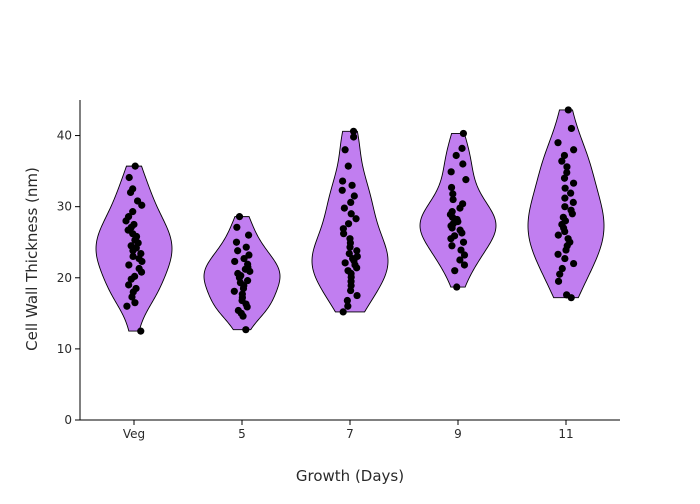 Image resolution: width=700 pixels, height=504 pixels. I want to click on y-tick-label: 20, so click(64, 278).